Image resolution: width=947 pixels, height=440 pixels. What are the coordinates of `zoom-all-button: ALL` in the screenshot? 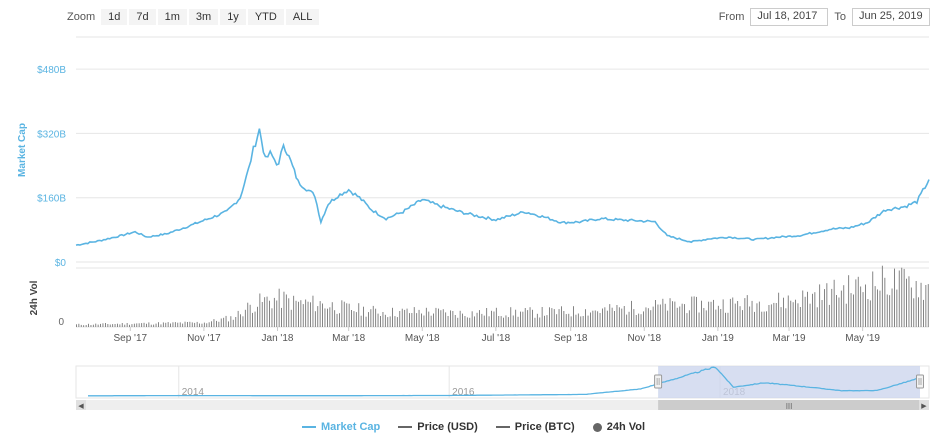 It's located at (302, 17).